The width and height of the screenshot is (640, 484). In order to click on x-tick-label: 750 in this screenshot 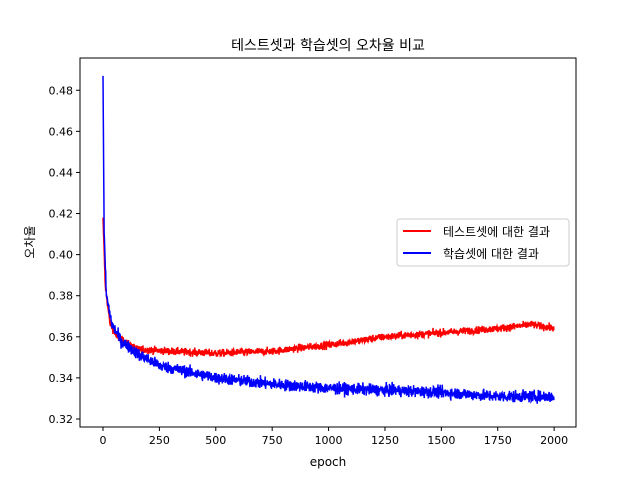, I will do `click(272, 440)`.